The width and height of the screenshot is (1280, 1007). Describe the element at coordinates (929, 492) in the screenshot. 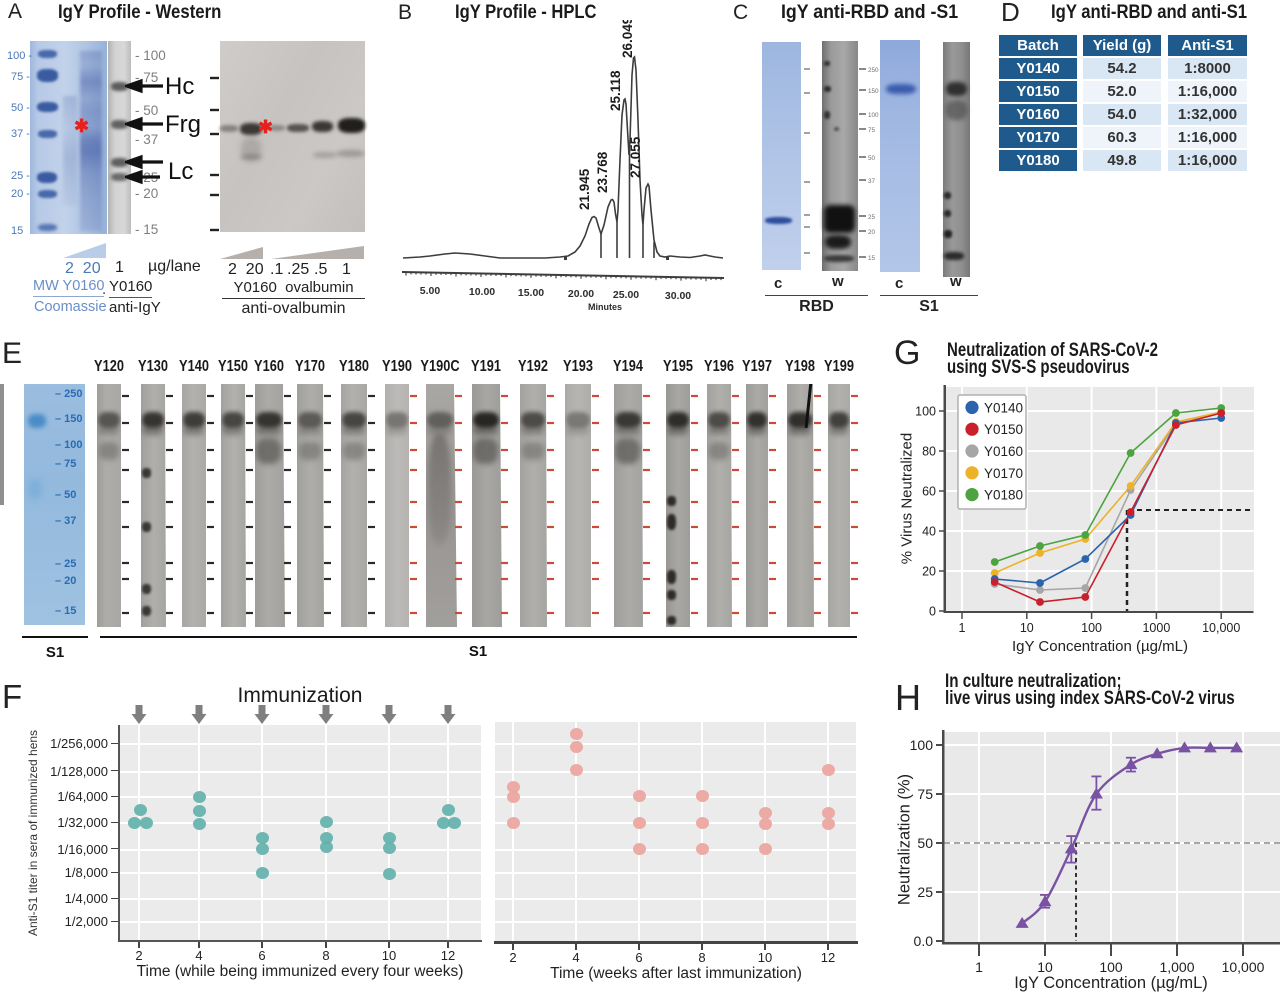

I see `svg-text: 60` at that location.